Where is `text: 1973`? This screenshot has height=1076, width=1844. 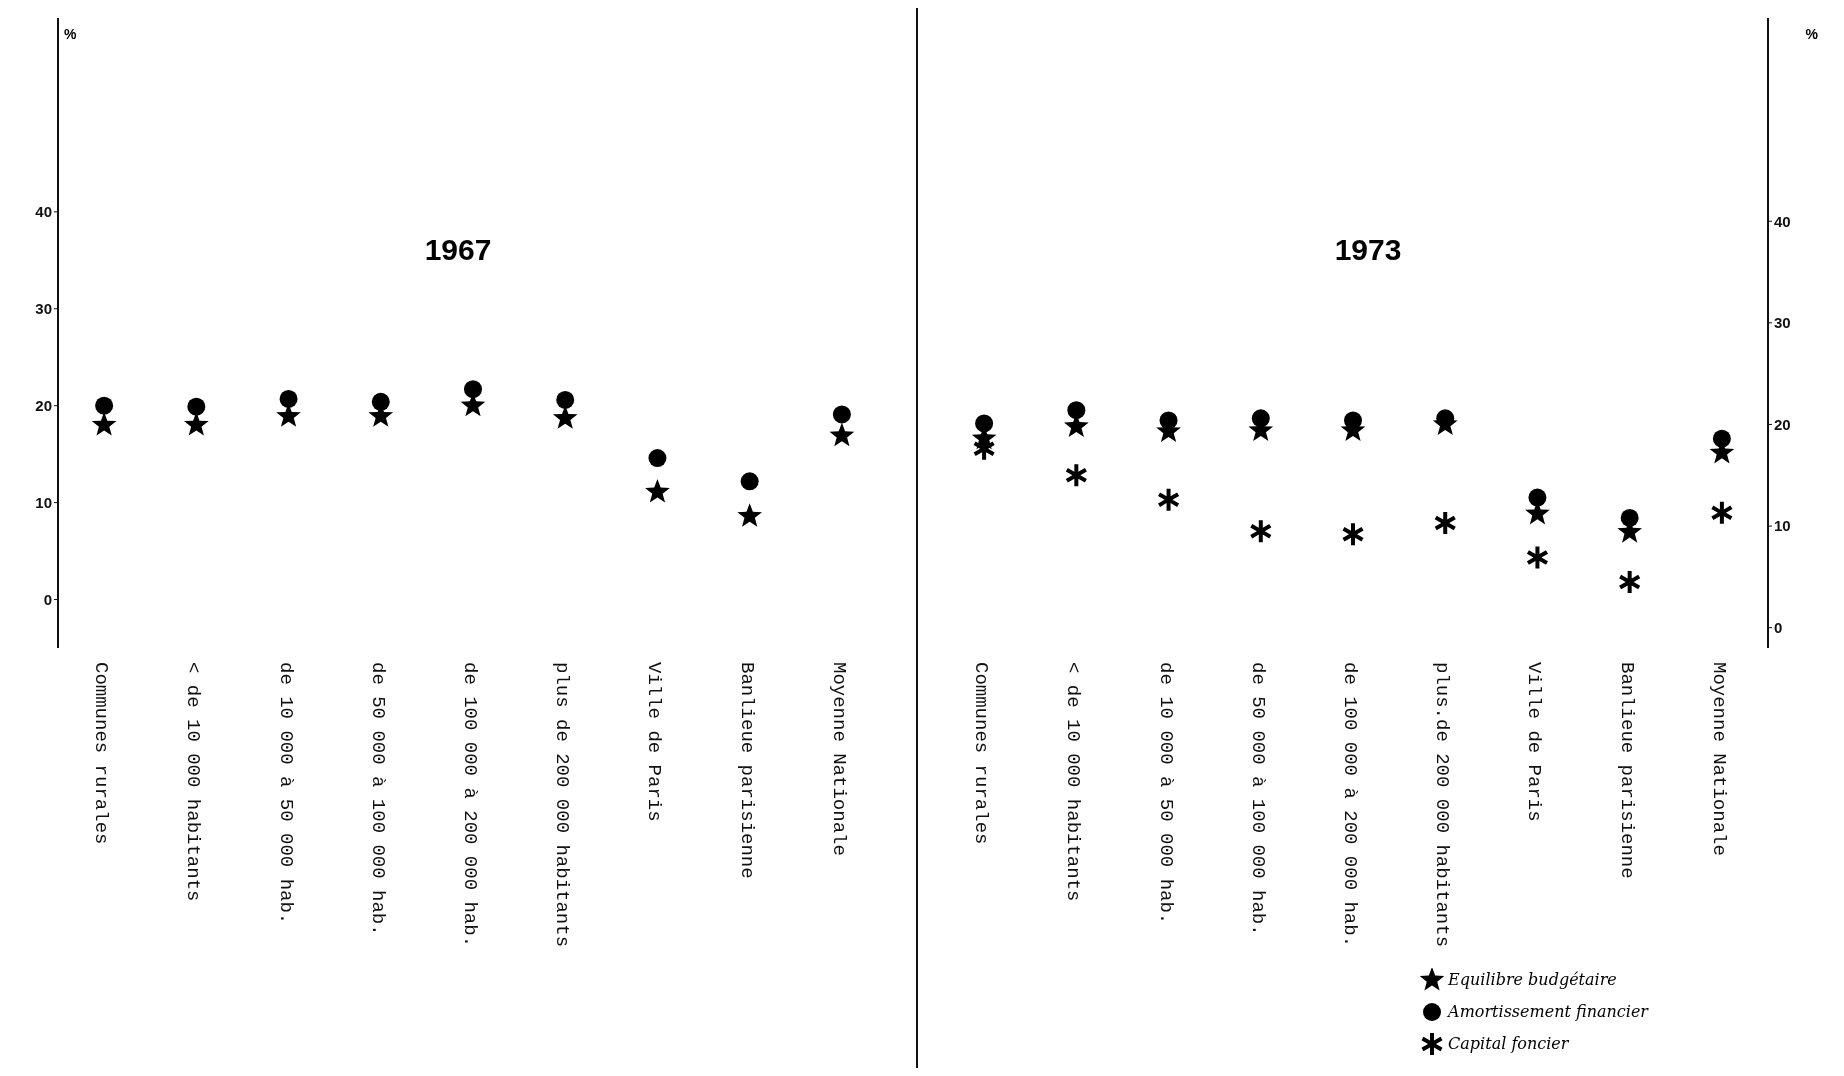 text: 1973 is located at coordinates (1368, 250).